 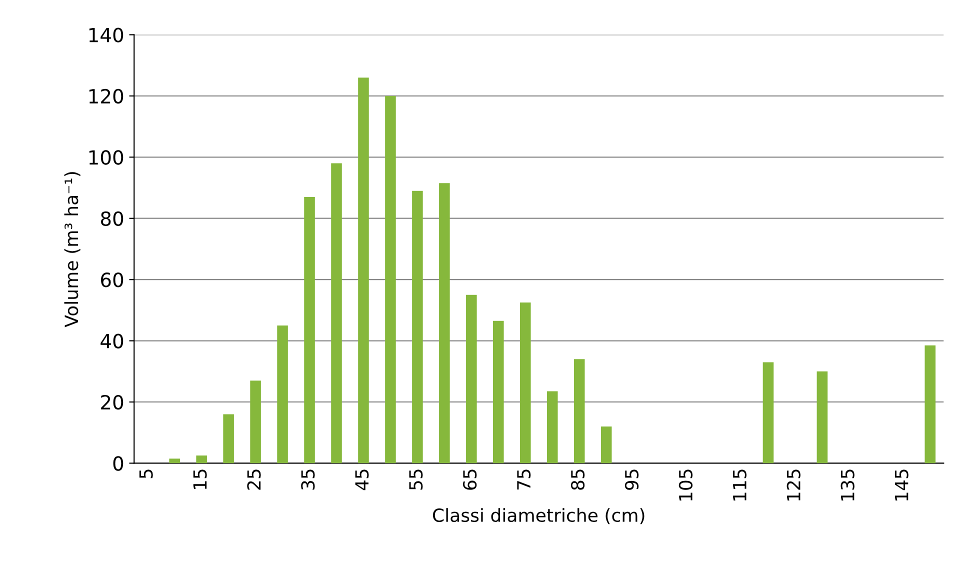 What do you see at coordinates (901, 485) in the screenshot?
I see `x-tick-label: 145` at bounding box center [901, 485].